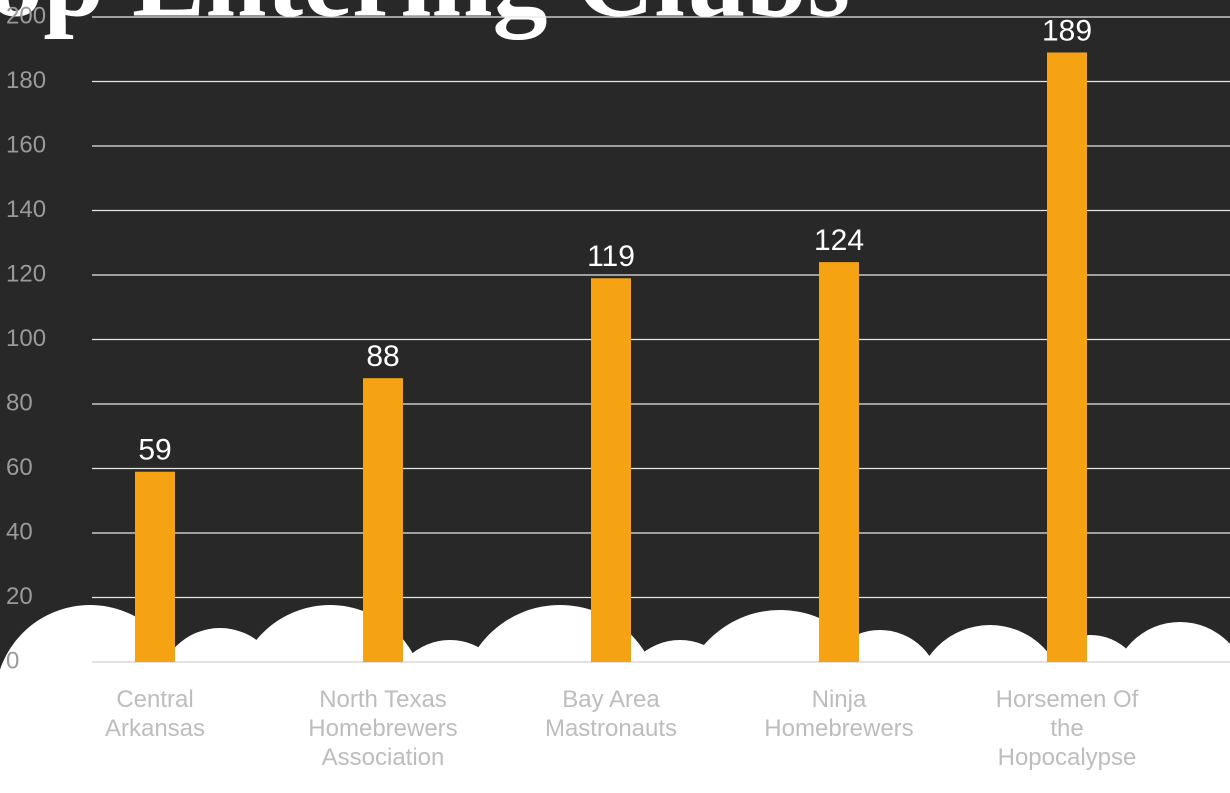 Image resolution: width=1230 pixels, height=793 pixels. I want to click on value-label: 124, so click(839, 240).